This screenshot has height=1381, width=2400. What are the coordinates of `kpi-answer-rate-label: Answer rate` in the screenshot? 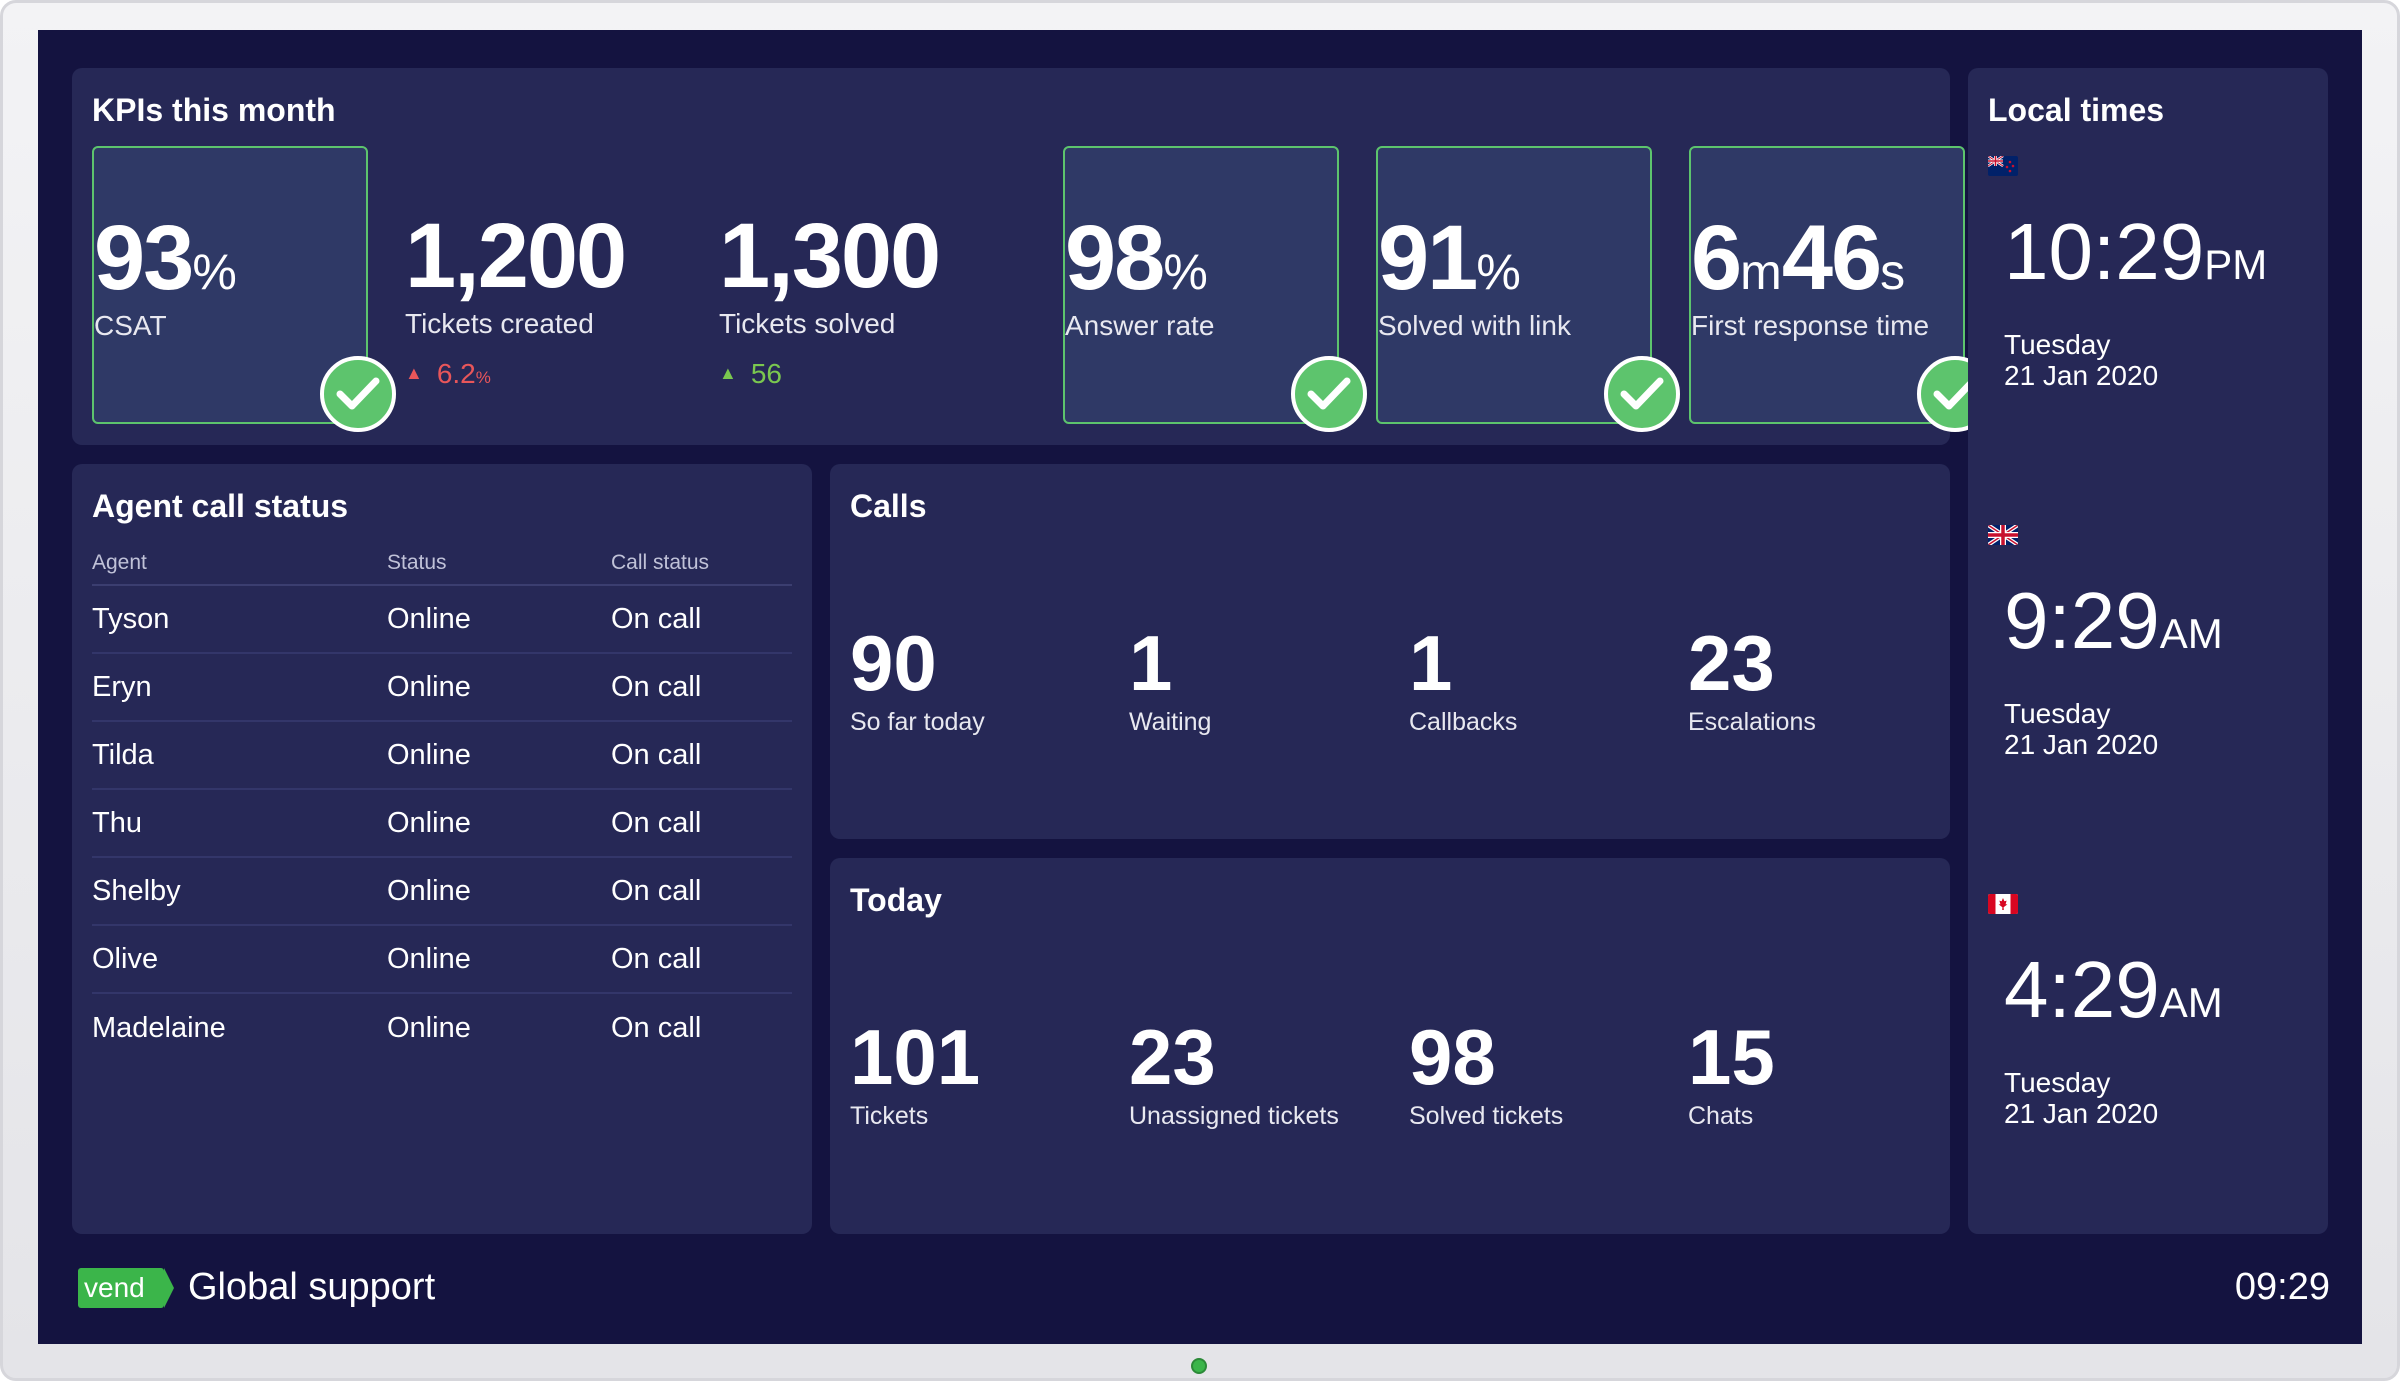 It's located at (1140, 325).